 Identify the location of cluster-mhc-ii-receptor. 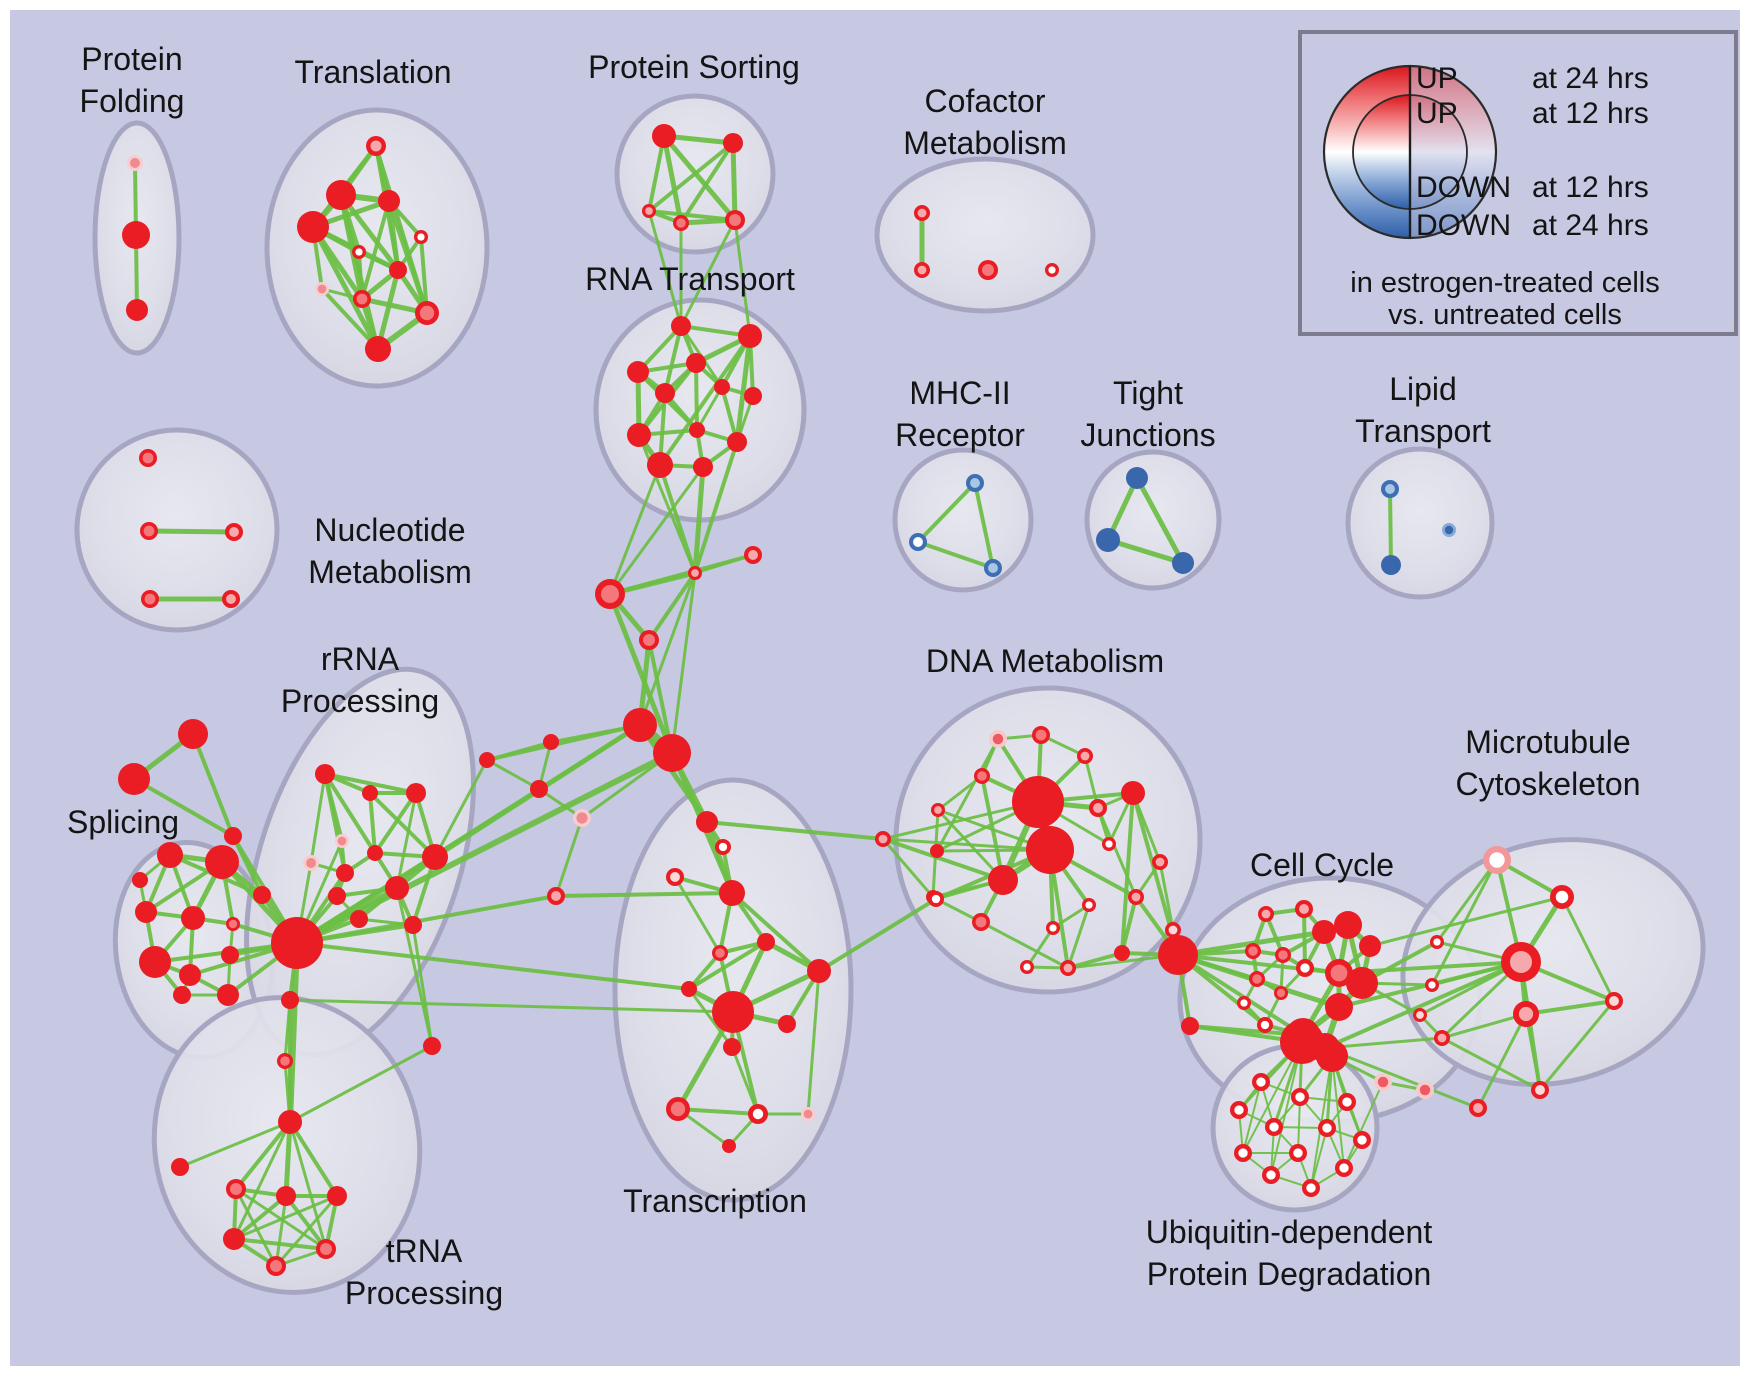
(963, 520).